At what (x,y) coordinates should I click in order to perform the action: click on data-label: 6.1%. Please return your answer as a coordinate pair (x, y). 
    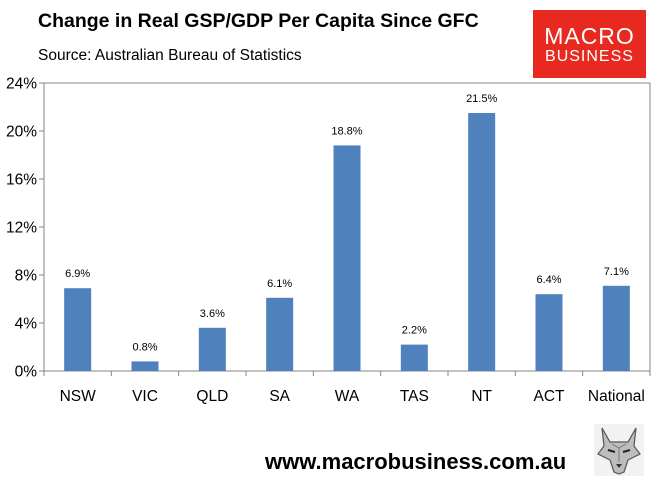
    Looking at the image, I should click on (279, 284).